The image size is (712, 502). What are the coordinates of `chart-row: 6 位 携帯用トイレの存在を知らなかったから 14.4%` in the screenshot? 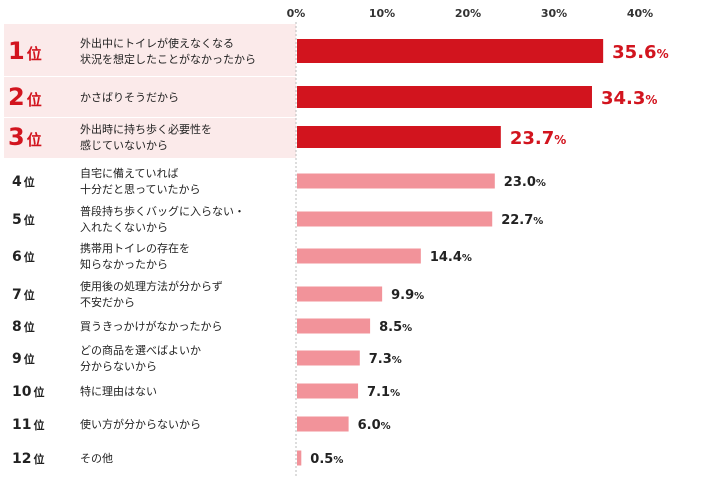 It's located at (242, 256).